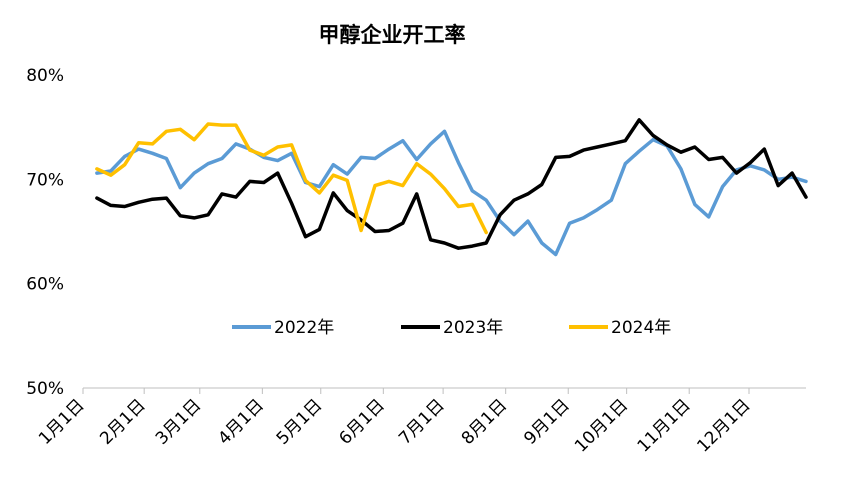  What do you see at coordinates (45, 76) in the screenshot?
I see `y-tick-label: 80%` at bounding box center [45, 76].